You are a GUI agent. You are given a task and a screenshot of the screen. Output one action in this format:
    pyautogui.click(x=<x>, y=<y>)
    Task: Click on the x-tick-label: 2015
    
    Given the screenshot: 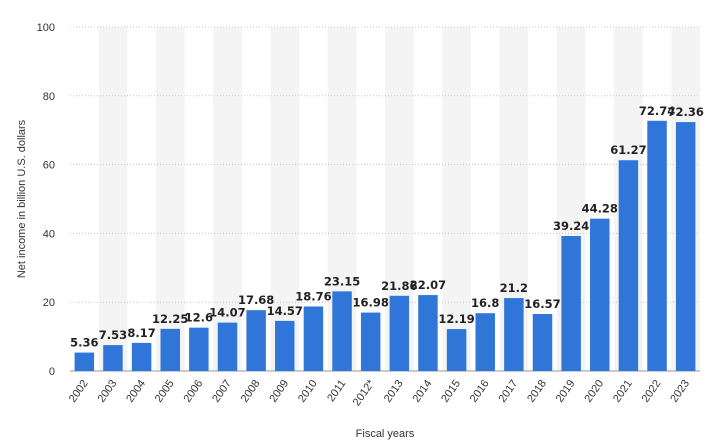 What is the action you would take?
    pyautogui.click(x=451, y=391)
    